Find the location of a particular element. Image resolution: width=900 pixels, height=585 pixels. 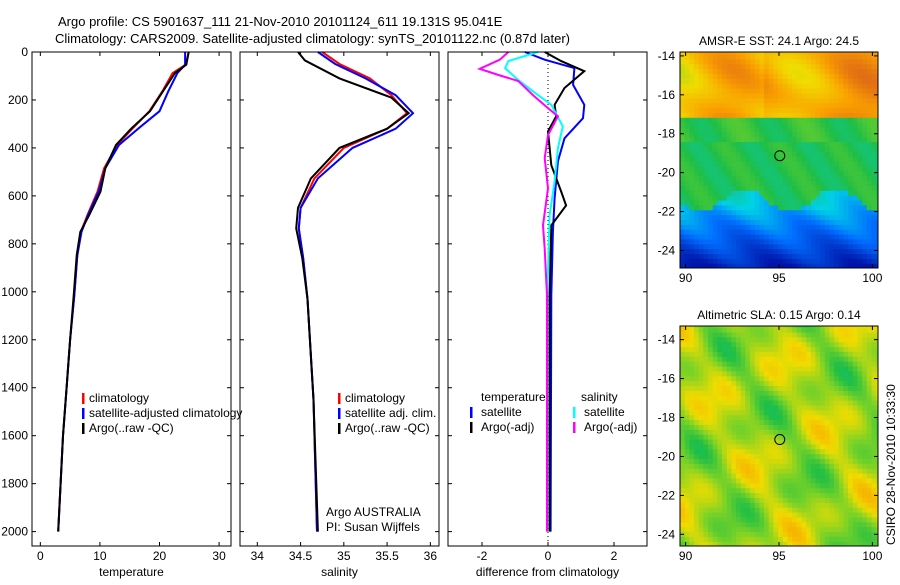

x-tick-label: 100 is located at coordinates (872, 556).